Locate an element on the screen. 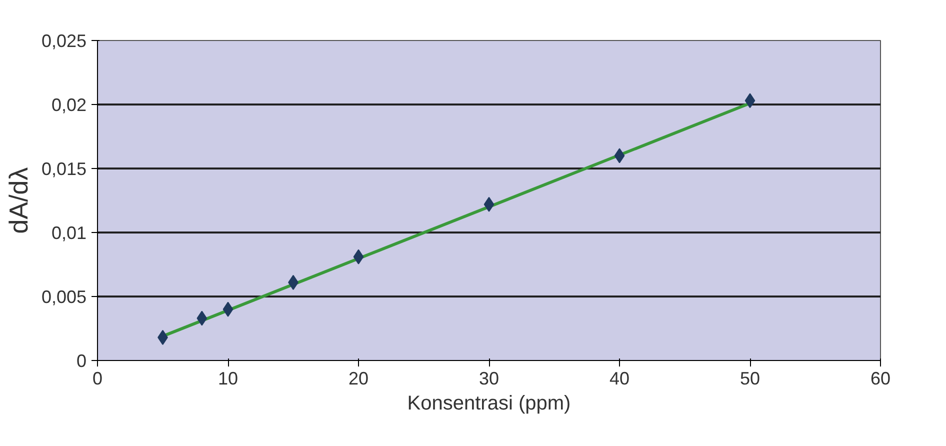 The width and height of the screenshot is (946, 446). x-tick-label: 0 is located at coordinates (97, 378).